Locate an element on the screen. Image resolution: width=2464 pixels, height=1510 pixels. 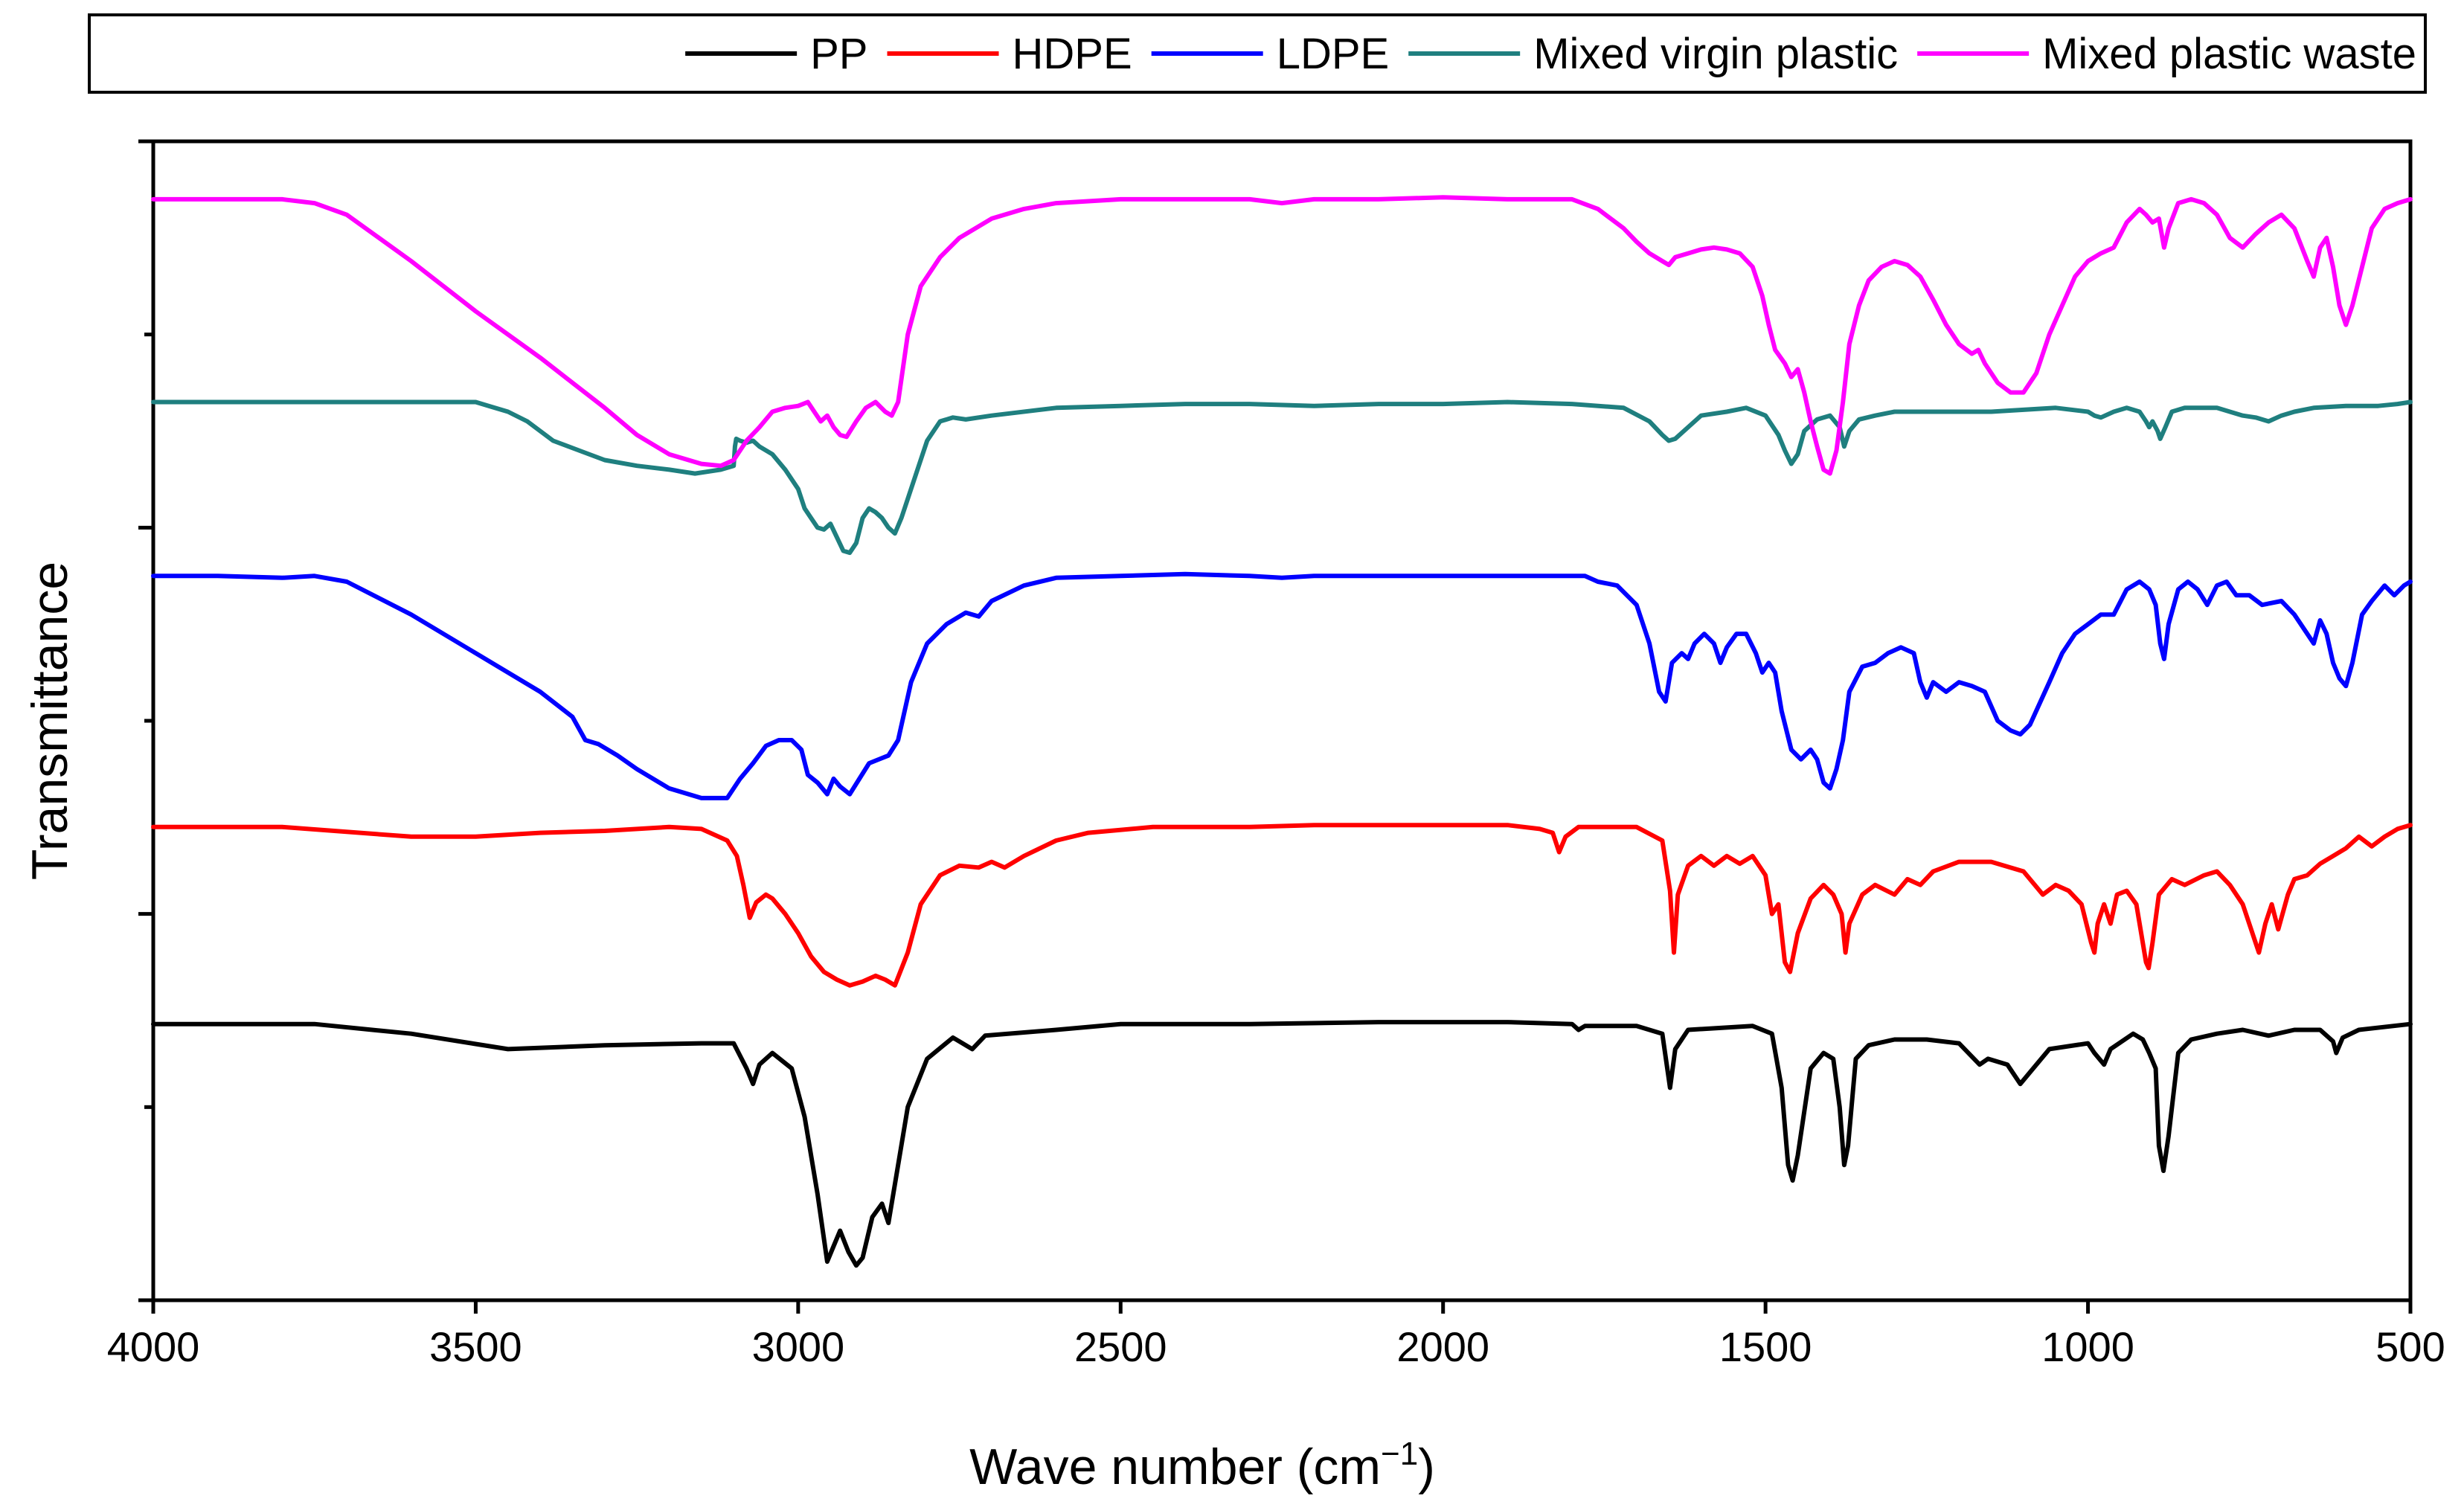
x-axis-title-superscript: −1 is located at coordinates (1399, 1454).